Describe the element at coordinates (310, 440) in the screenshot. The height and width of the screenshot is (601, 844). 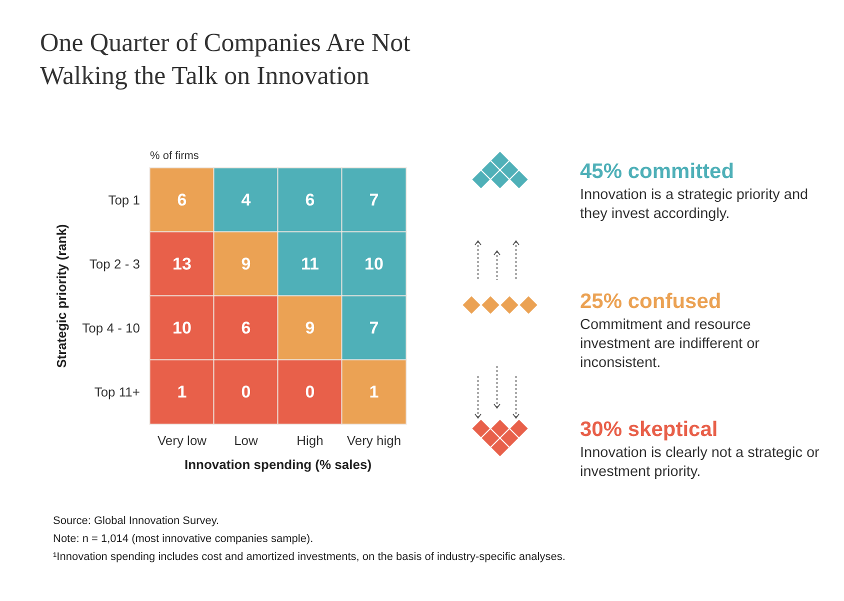
I see `x-tick-label: High` at that location.